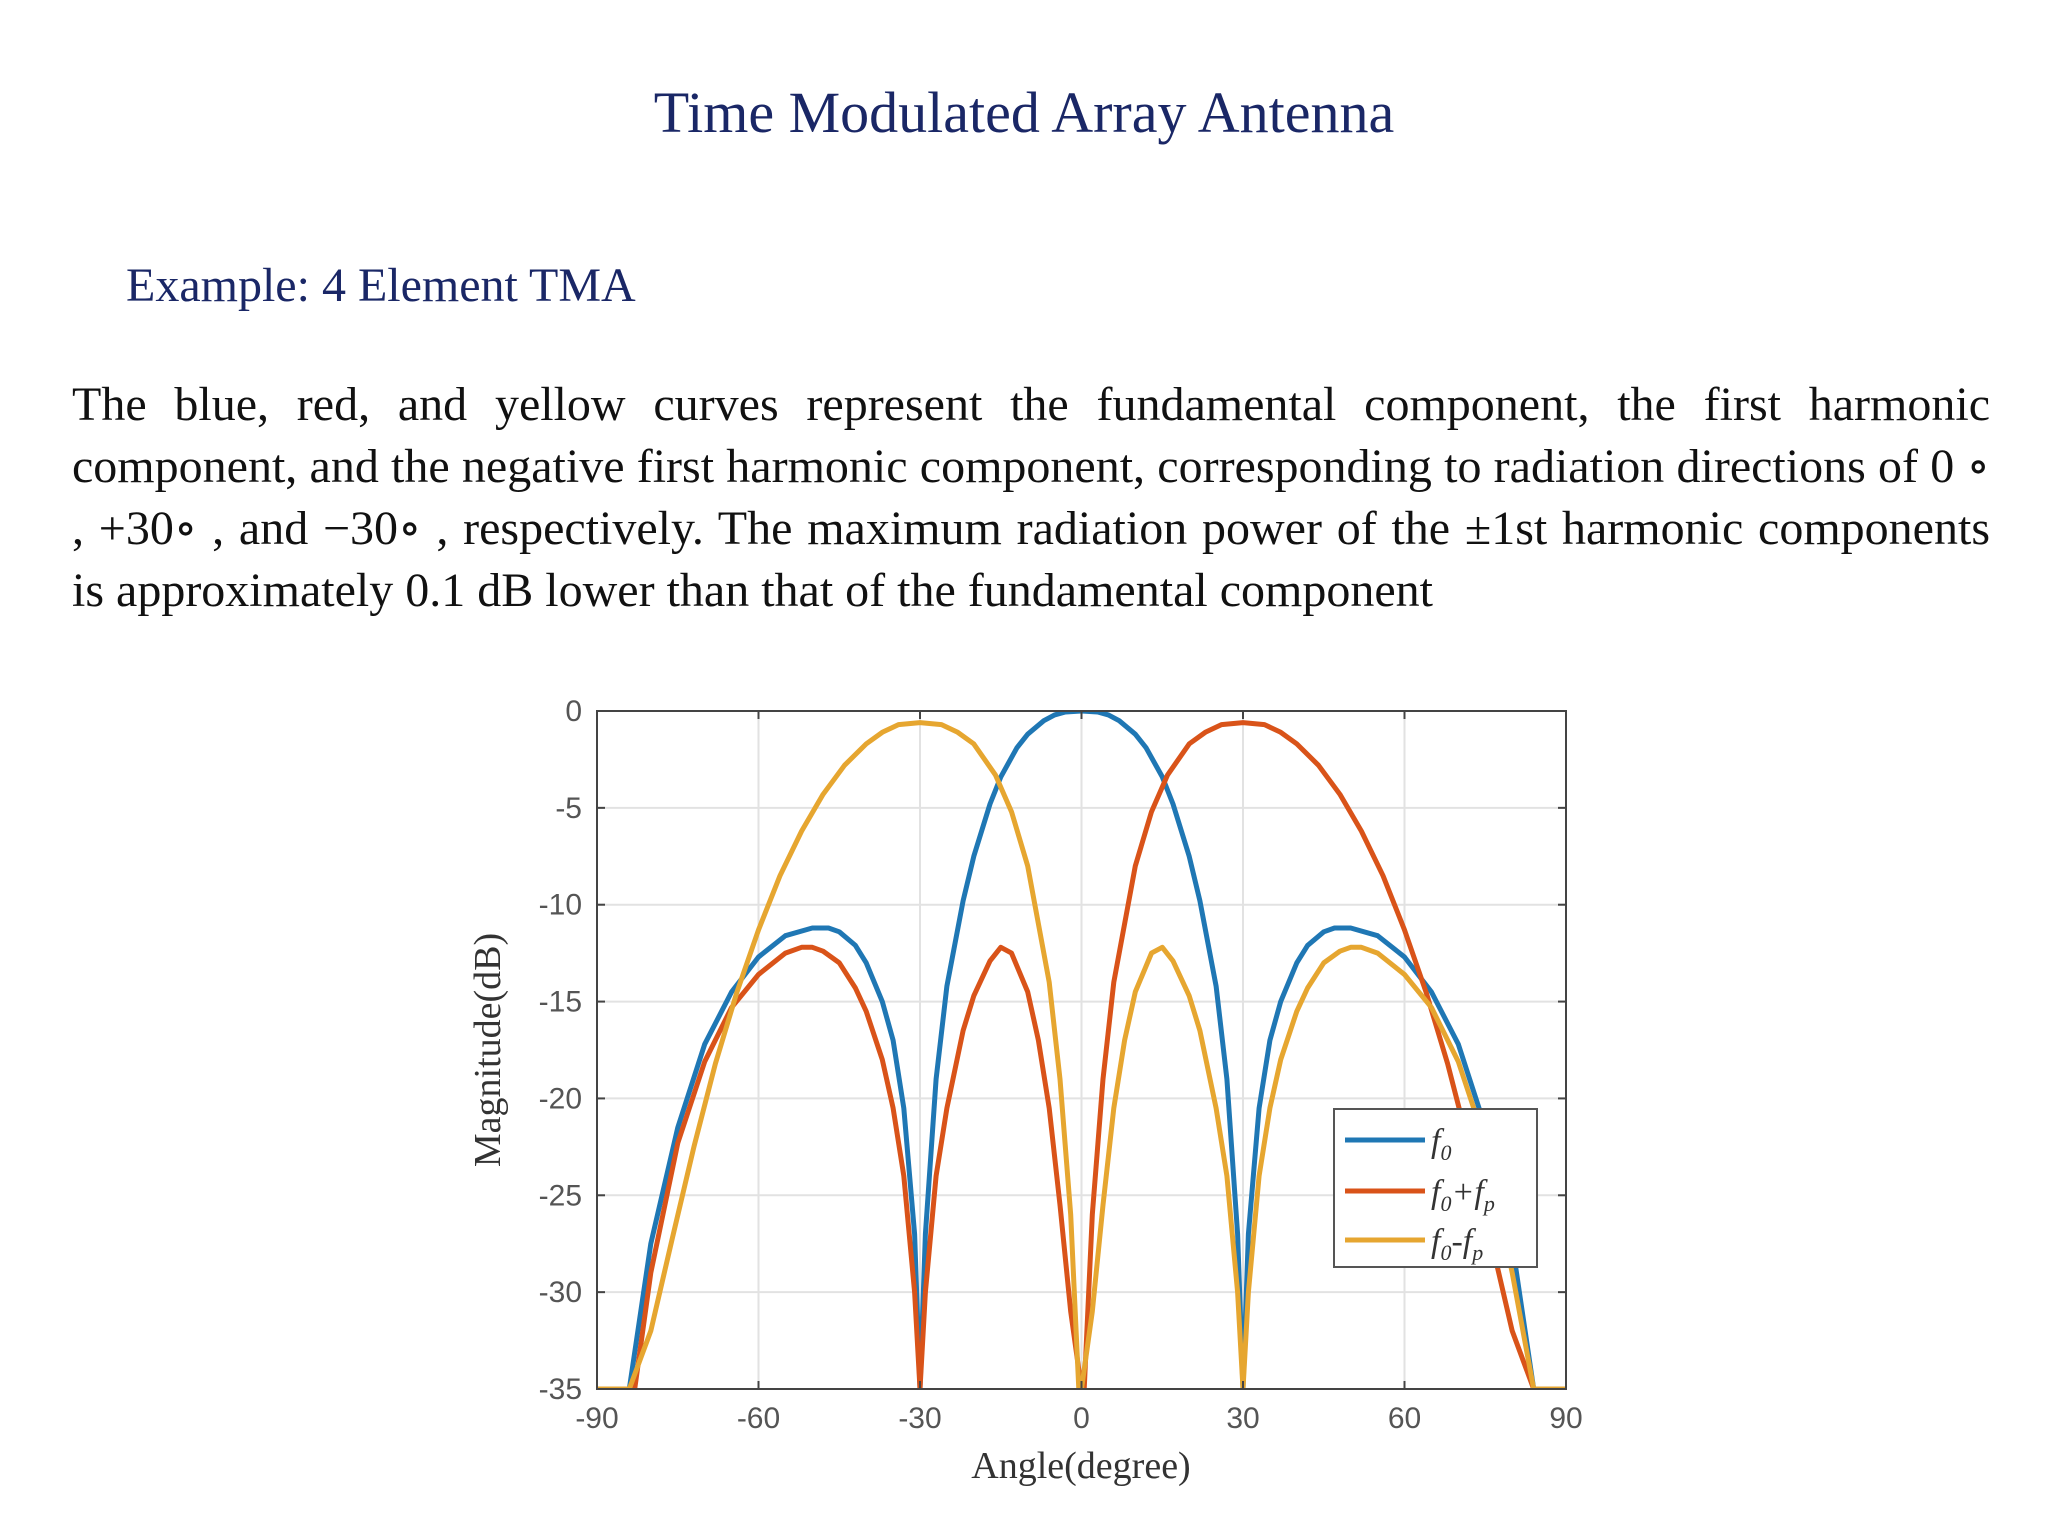 The width and height of the screenshot is (2048, 1536). Describe the element at coordinates (1565, 1418) in the screenshot. I see `x-tick-label: 90` at that location.